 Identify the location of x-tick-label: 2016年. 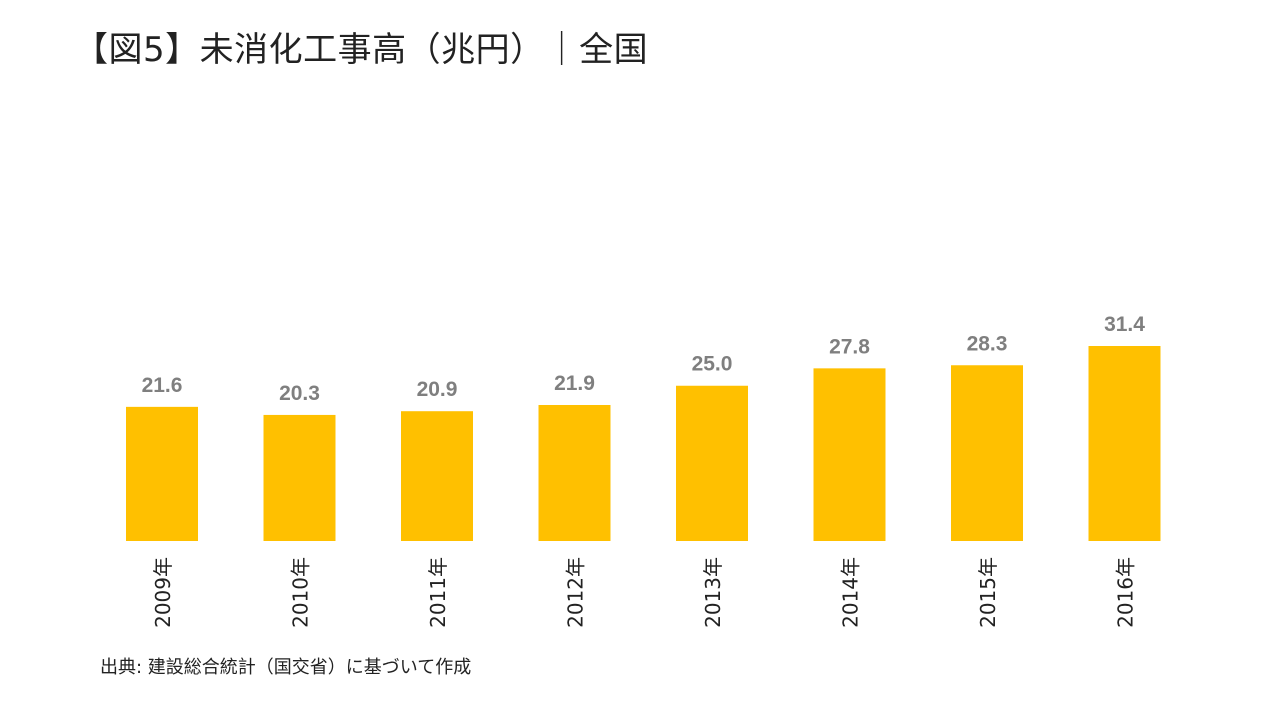
(1126, 592).